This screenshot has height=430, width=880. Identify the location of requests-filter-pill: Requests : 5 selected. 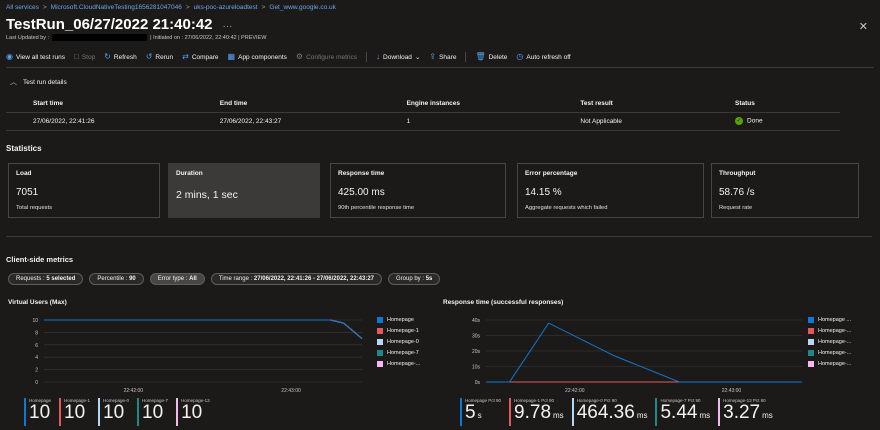
(46, 279).